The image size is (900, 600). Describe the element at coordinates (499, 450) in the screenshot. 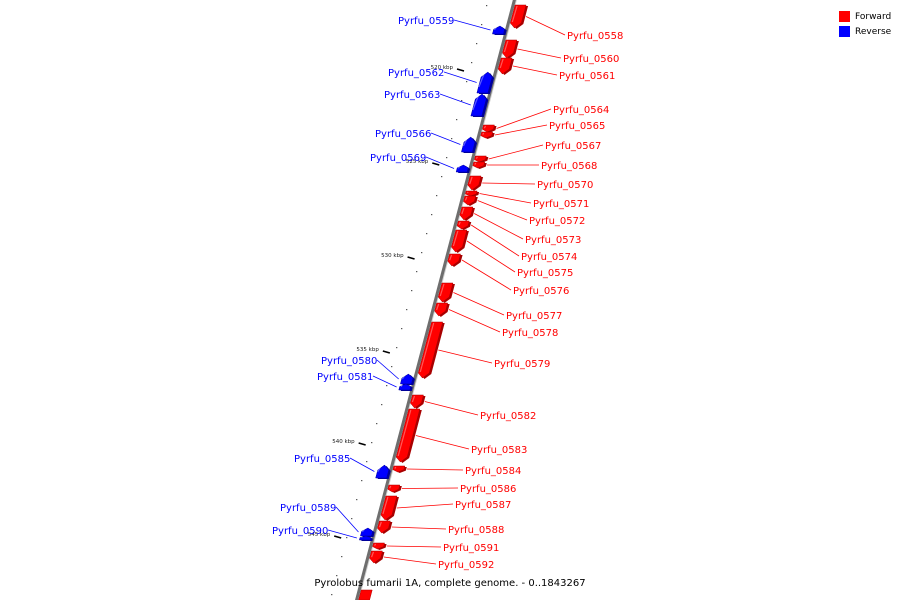

I see `gene-label-pyrfu_0583: Pyrfu_0583` at that location.